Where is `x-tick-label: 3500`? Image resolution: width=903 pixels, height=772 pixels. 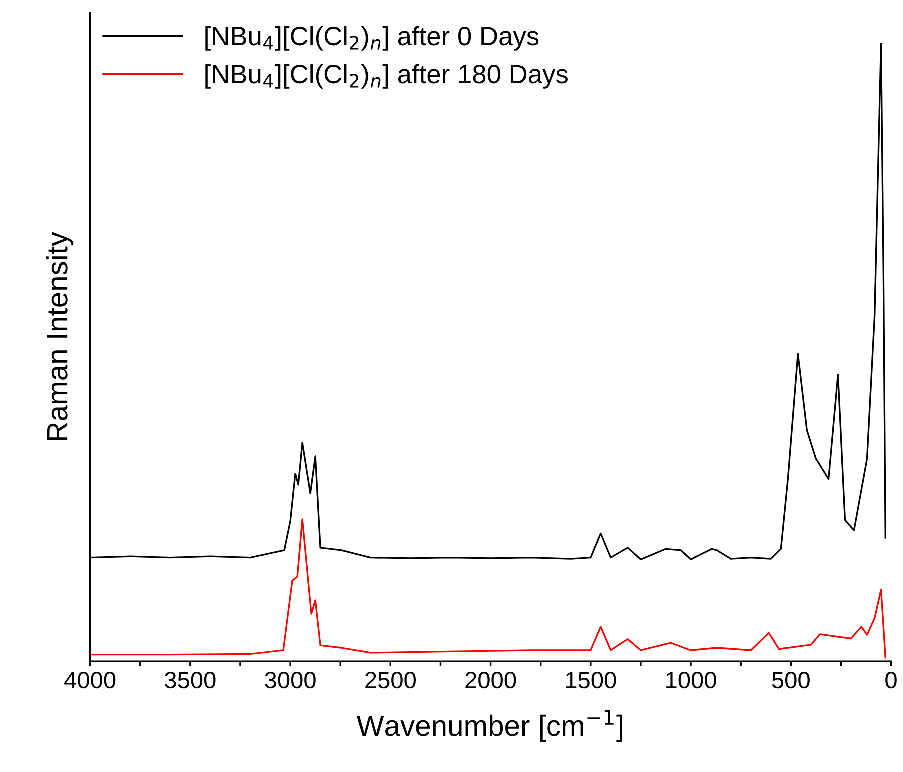 x-tick-label: 3500 is located at coordinates (190, 680).